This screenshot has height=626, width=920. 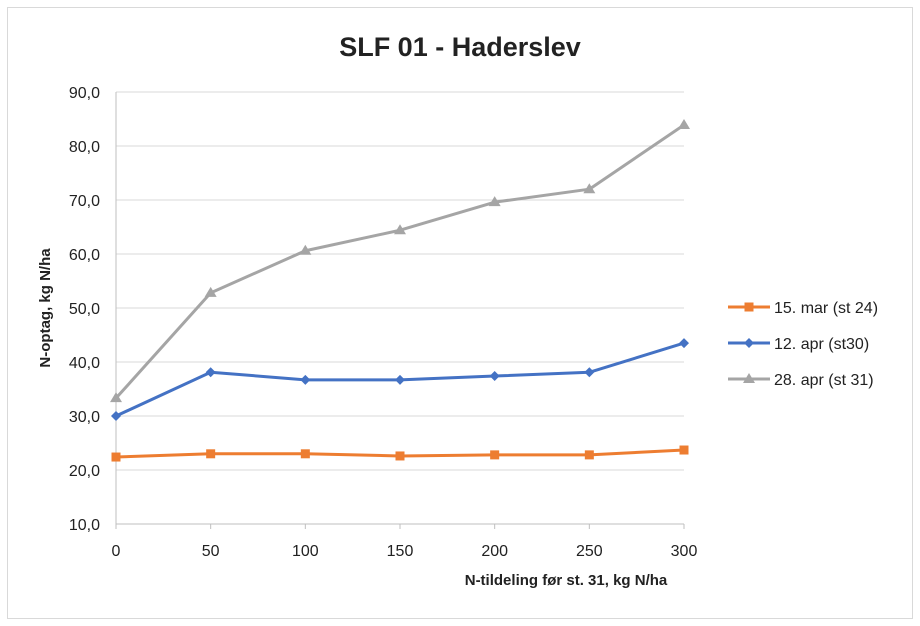 I want to click on y-axis-label: N-optag, kg N/ha, so click(x=45, y=308).